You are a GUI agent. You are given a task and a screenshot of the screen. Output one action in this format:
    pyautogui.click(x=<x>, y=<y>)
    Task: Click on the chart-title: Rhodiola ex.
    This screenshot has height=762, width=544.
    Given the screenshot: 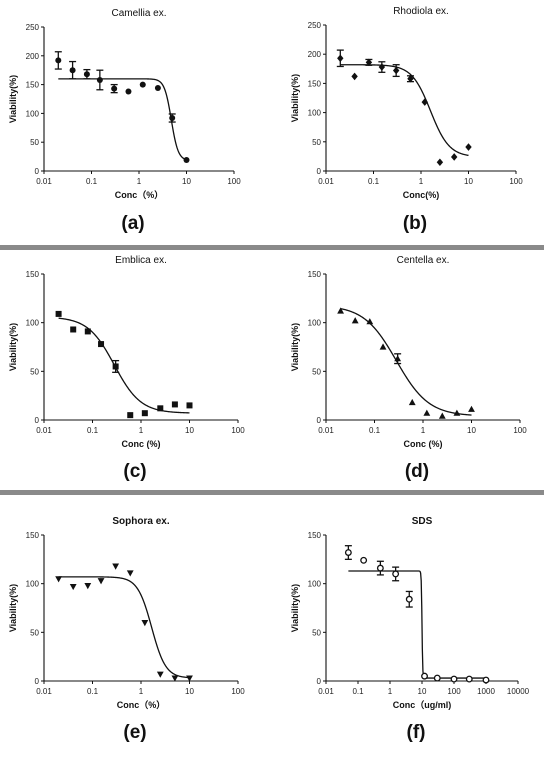 What is the action you would take?
    pyautogui.click(x=421, y=11)
    